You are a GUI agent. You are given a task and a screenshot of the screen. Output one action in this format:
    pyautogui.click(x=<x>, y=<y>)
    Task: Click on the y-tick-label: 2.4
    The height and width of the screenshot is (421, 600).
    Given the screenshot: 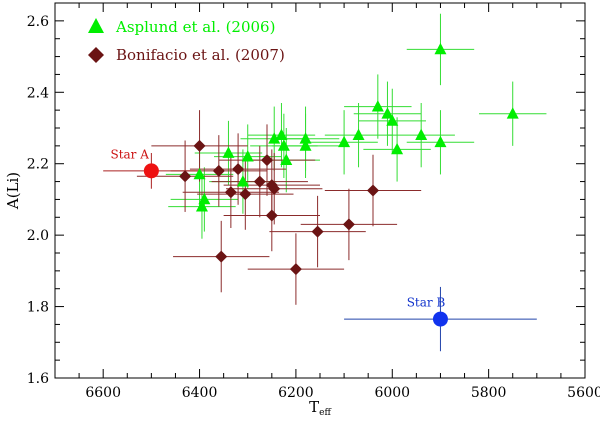 What is the action you would take?
    pyautogui.click(x=38, y=93)
    